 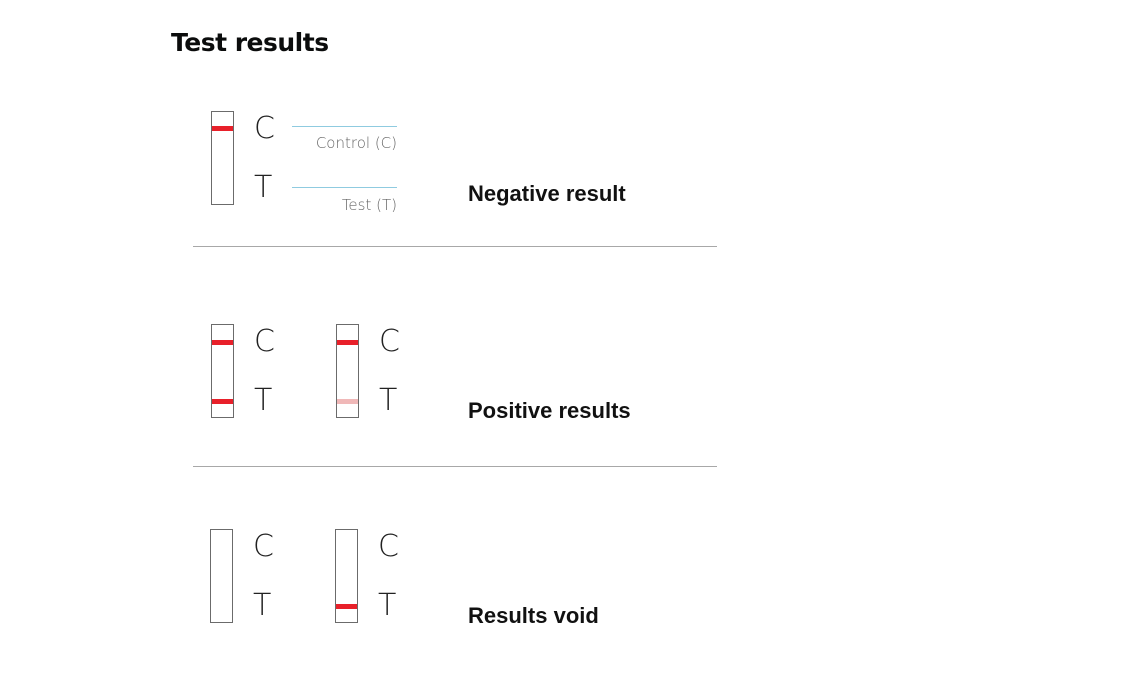 What do you see at coordinates (549, 410) in the screenshot?
I see `positive-results-label: Positive results` at bounding box center [549, 410].